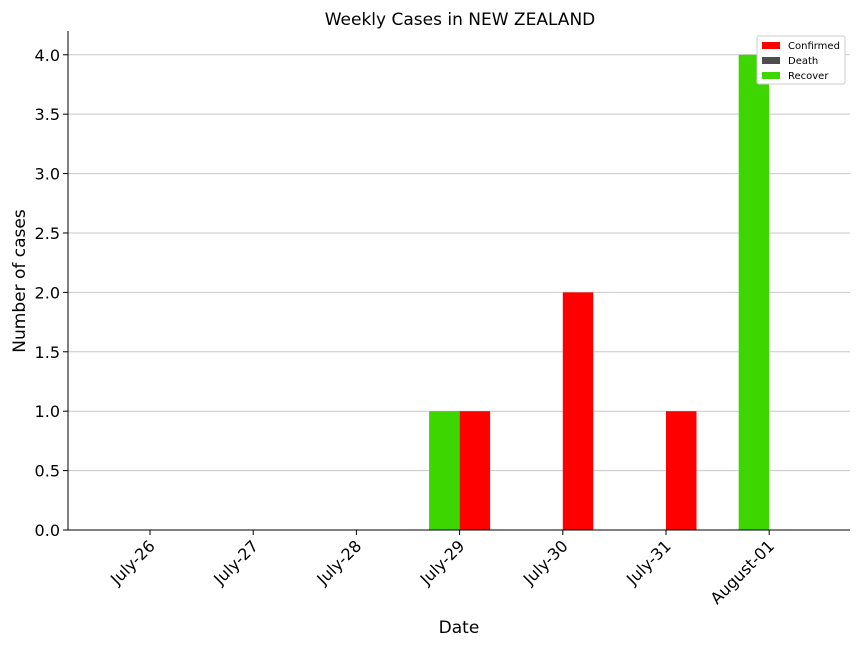 The width and height of the screenshot is (864, 648). I want to click on legend-label-recover: Recover, so click(808, 76).